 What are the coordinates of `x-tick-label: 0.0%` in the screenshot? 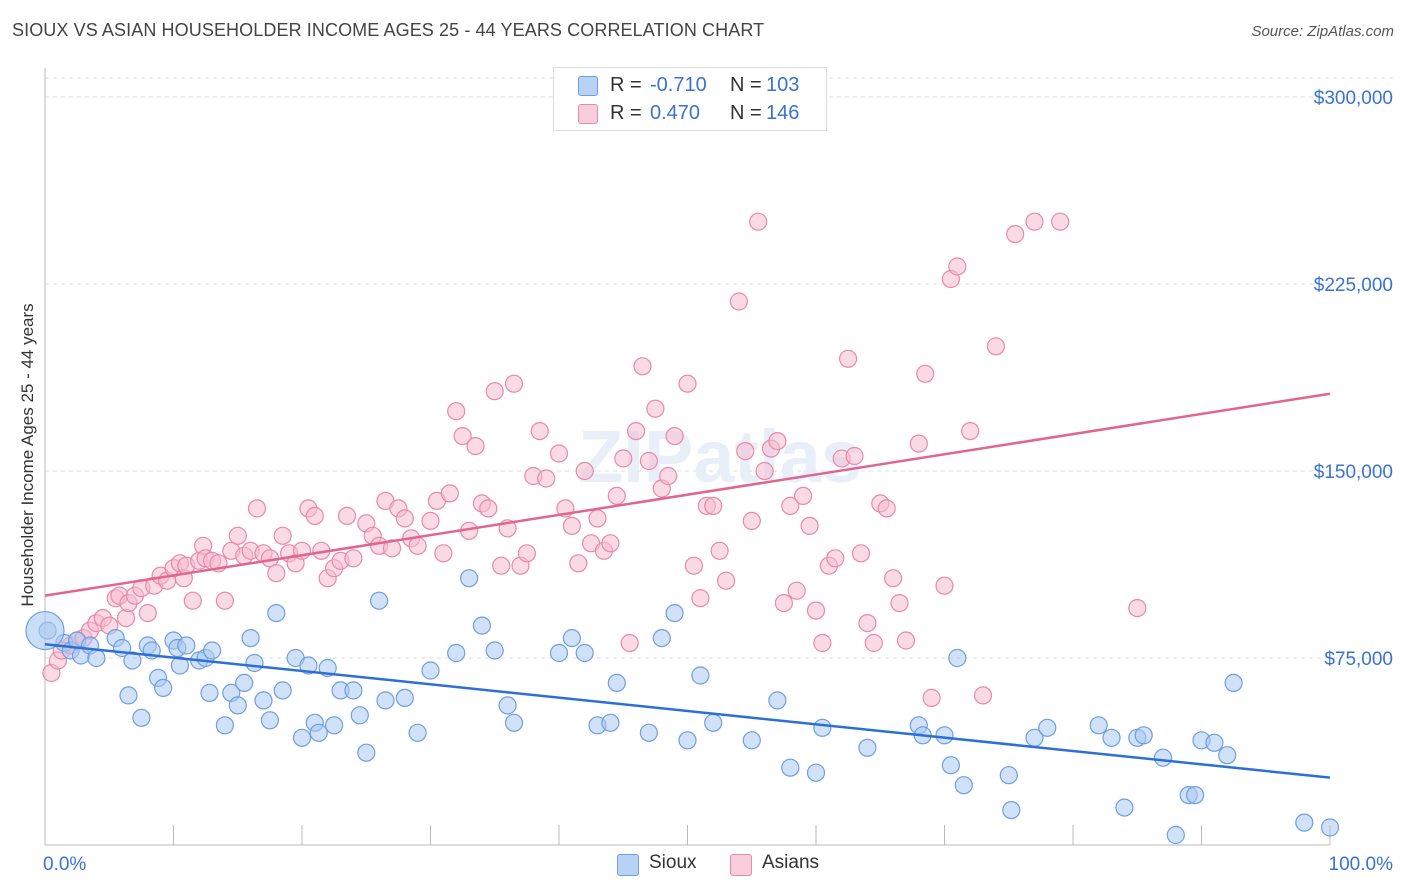 It's located at (64, 864).